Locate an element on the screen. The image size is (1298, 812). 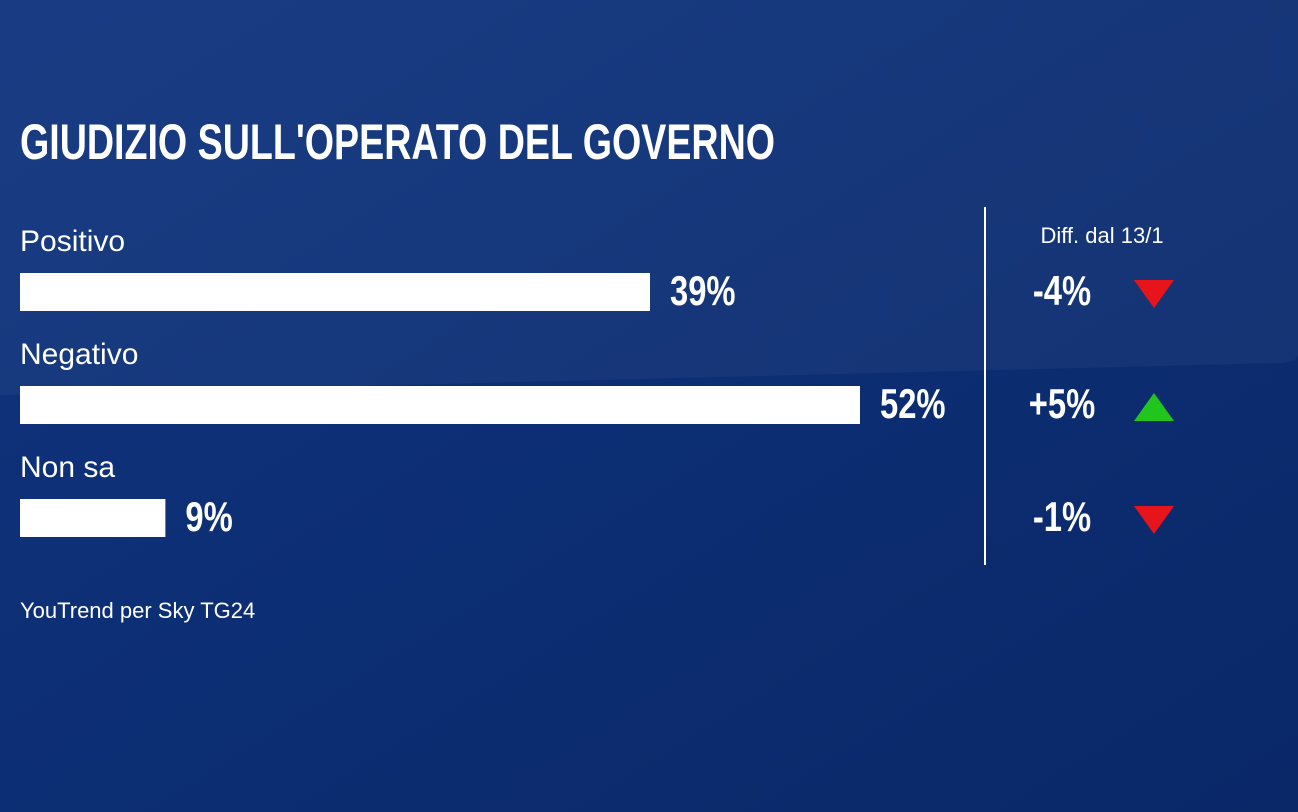
category-label: Non sa is located at coordinates (67, 467).